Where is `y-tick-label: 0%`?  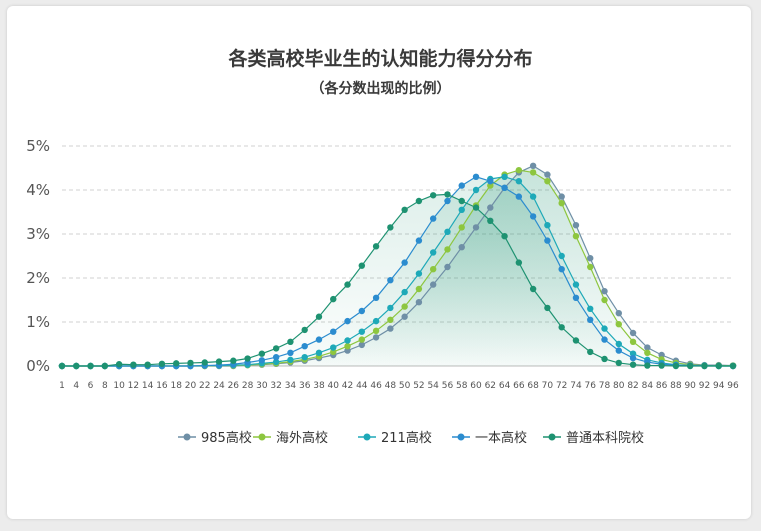
y-tick-label: 0% is located at coordinates (38, 366).